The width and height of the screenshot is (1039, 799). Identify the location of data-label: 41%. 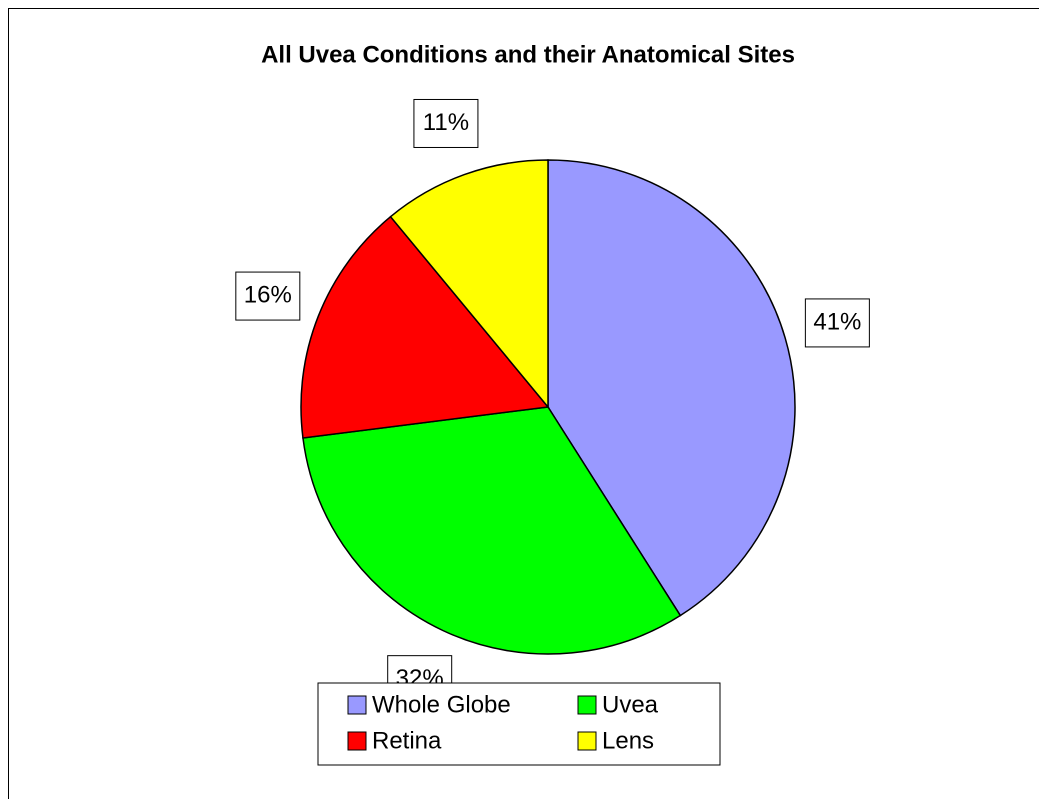
(837, 321).